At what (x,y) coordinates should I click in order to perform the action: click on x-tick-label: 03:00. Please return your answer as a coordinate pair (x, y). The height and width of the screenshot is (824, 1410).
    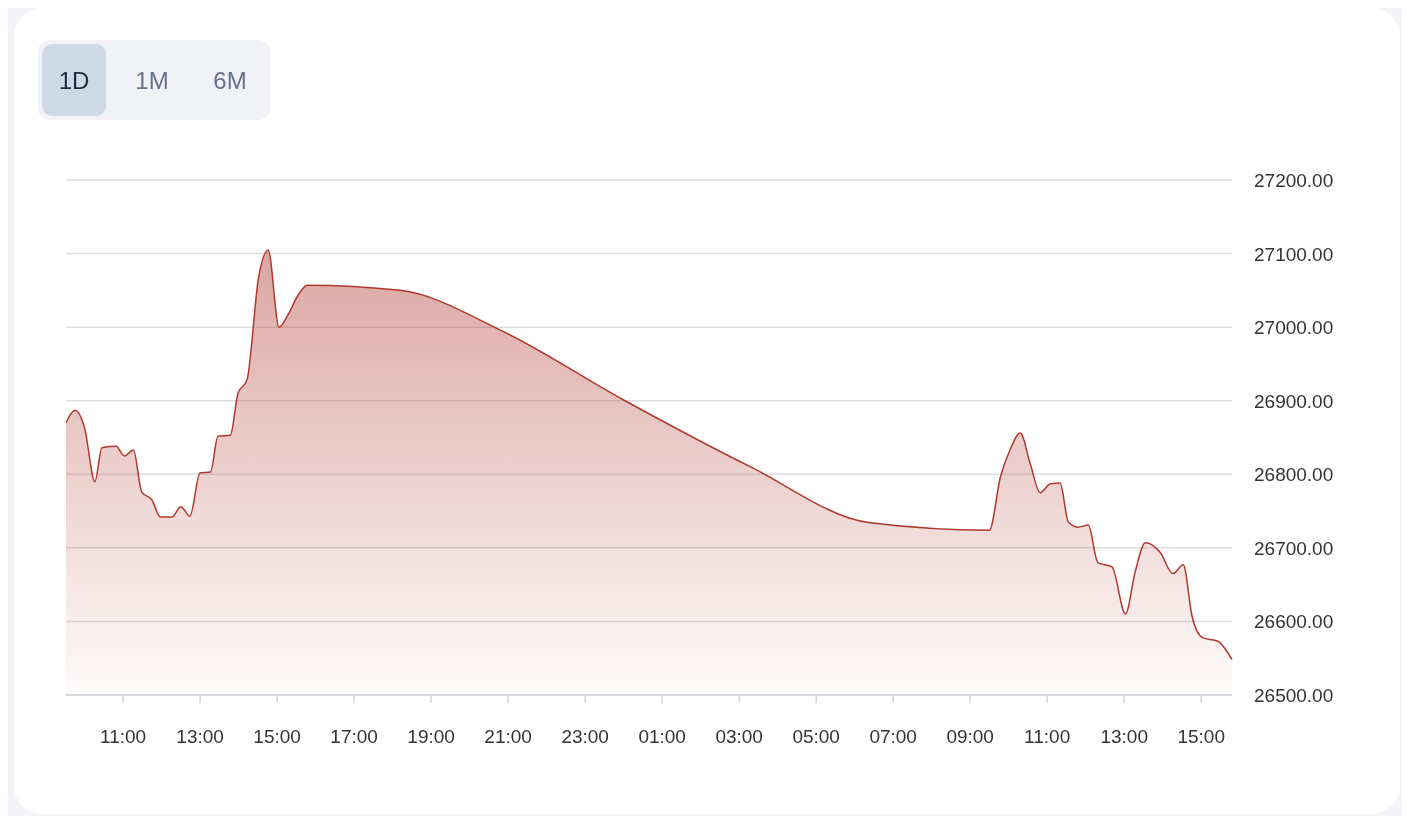
    Looking at the image, I should click on (739, 736).